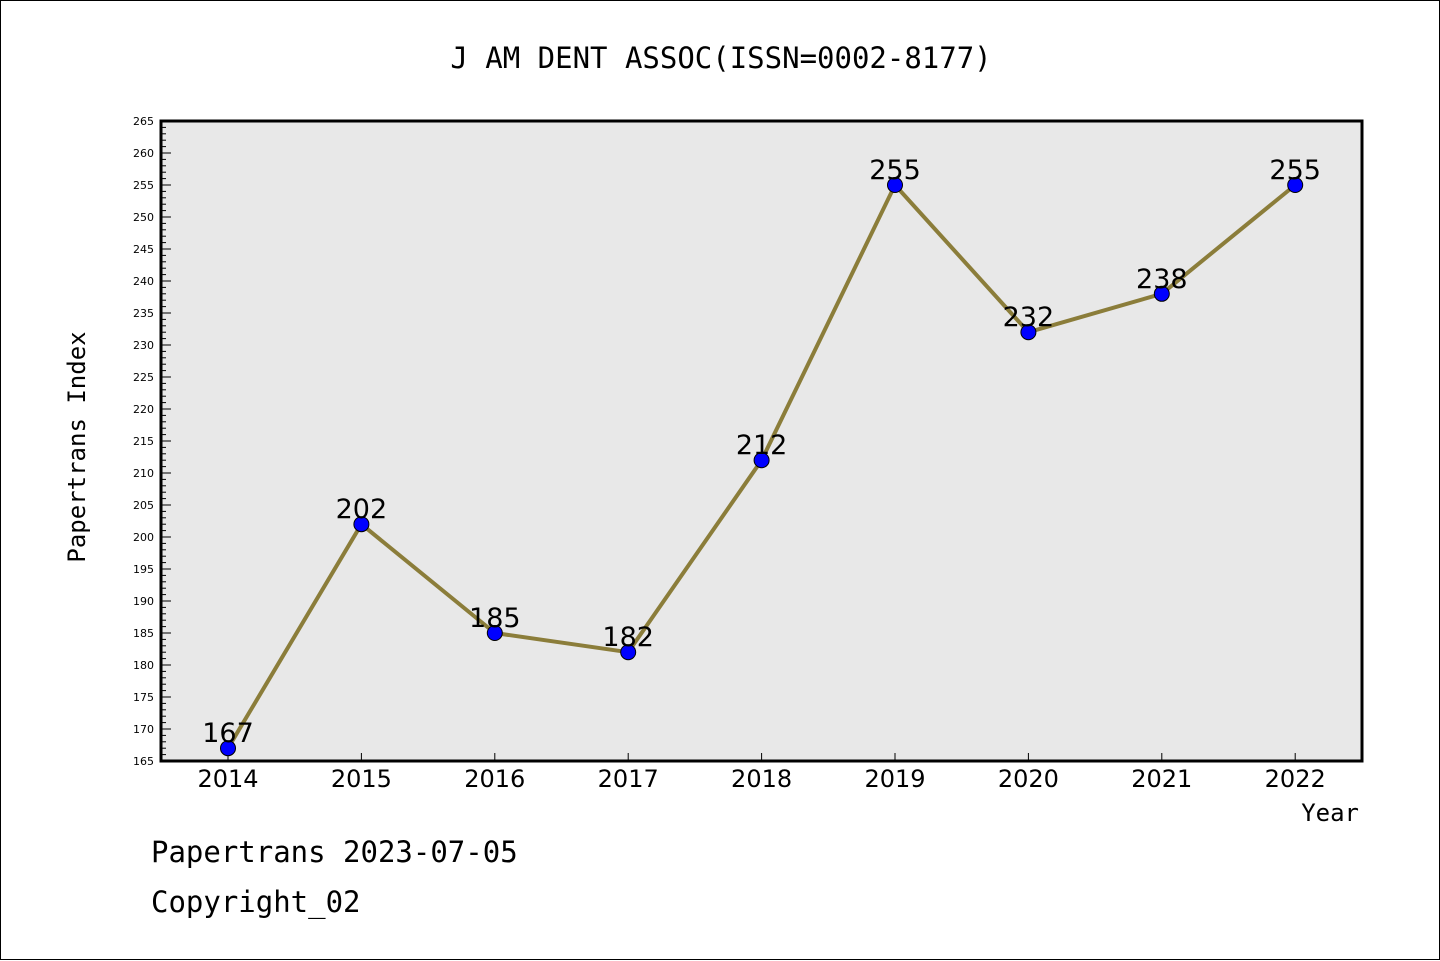 This screenshot has width=1440, height=961. I want to click on y-tick-label: 200, so click(143, 537).